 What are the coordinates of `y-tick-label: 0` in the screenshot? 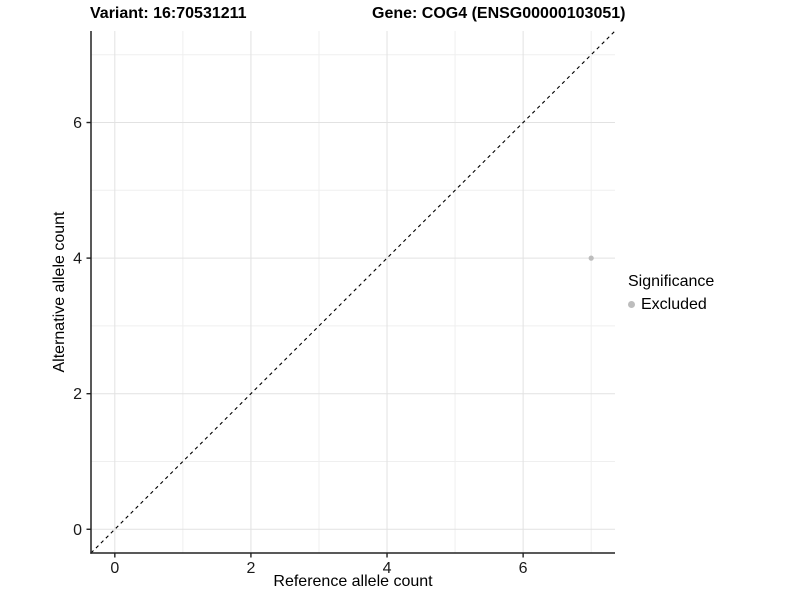 It's located at (77, 530).